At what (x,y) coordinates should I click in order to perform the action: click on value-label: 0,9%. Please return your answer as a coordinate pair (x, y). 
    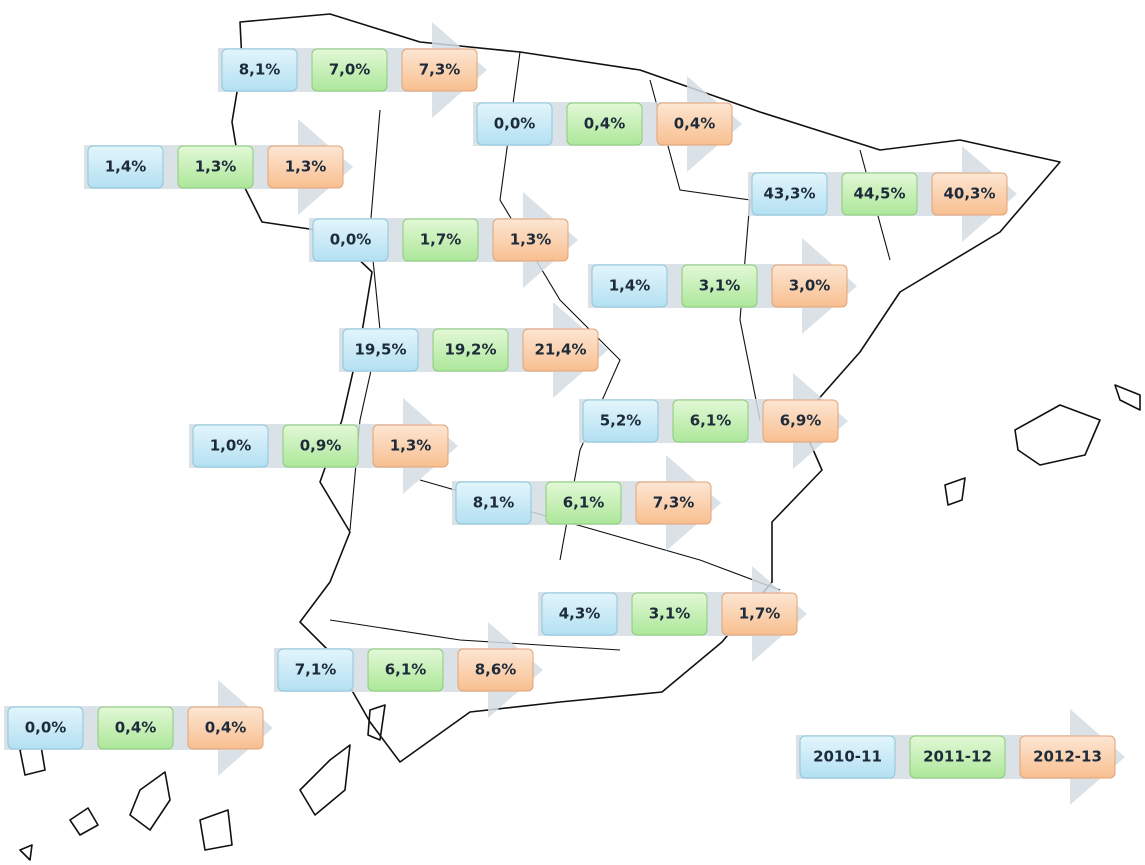
    Looking at the image, I should click on (321, 446).